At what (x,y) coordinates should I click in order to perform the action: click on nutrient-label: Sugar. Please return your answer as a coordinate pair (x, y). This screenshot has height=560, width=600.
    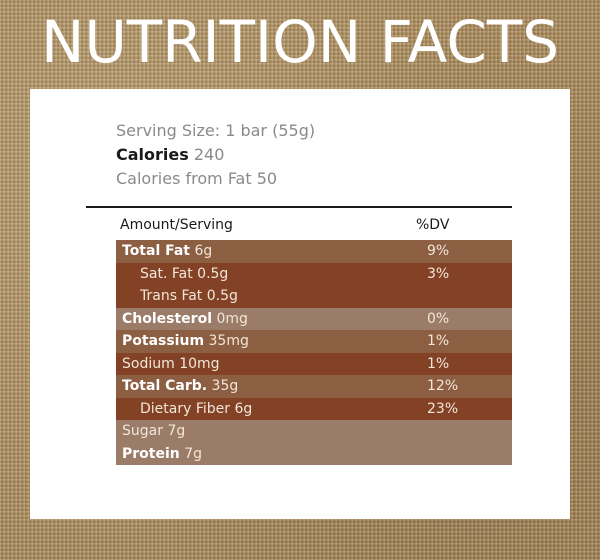
    Looking at the image, I should click on (142, 431).